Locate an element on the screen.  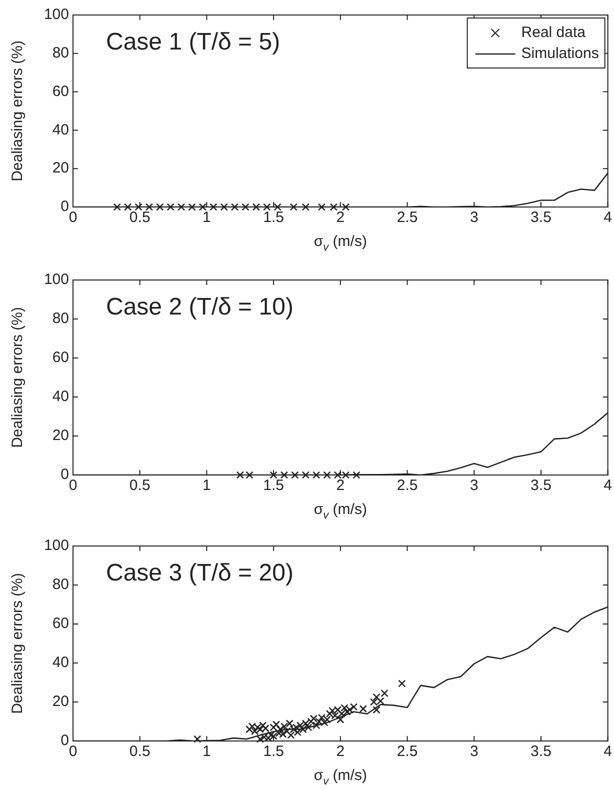
text: Case 2 (T/δ = 10) is located at coordinates (200, 307).